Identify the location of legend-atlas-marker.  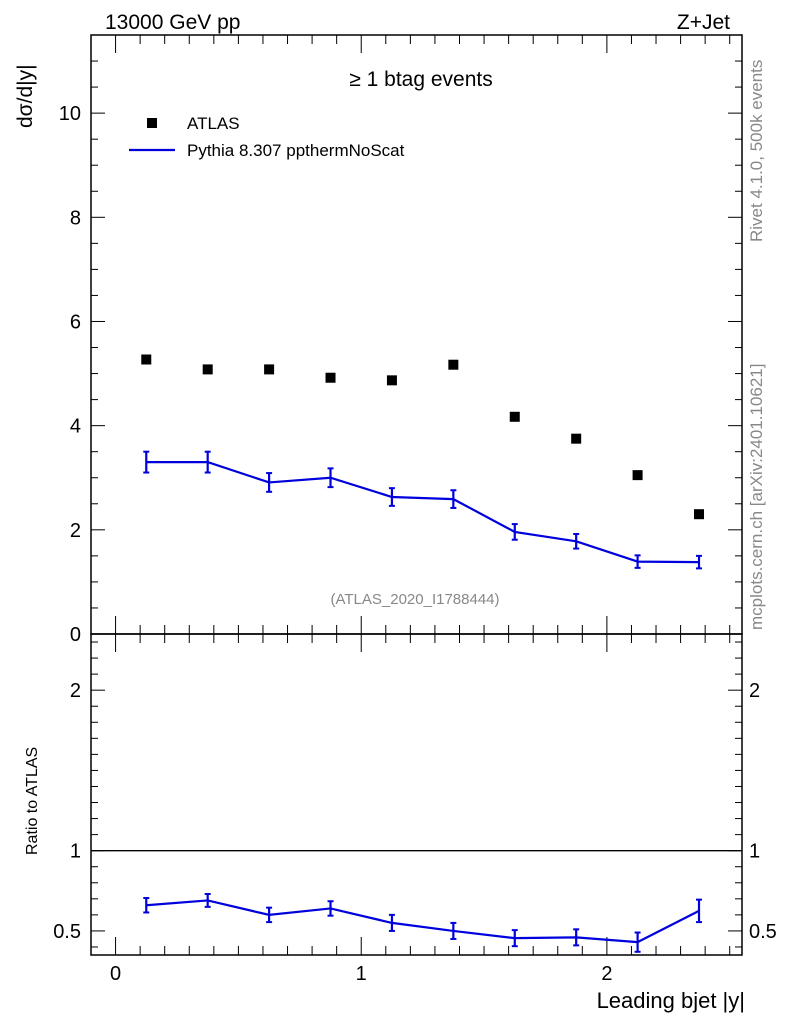
(152, 123).